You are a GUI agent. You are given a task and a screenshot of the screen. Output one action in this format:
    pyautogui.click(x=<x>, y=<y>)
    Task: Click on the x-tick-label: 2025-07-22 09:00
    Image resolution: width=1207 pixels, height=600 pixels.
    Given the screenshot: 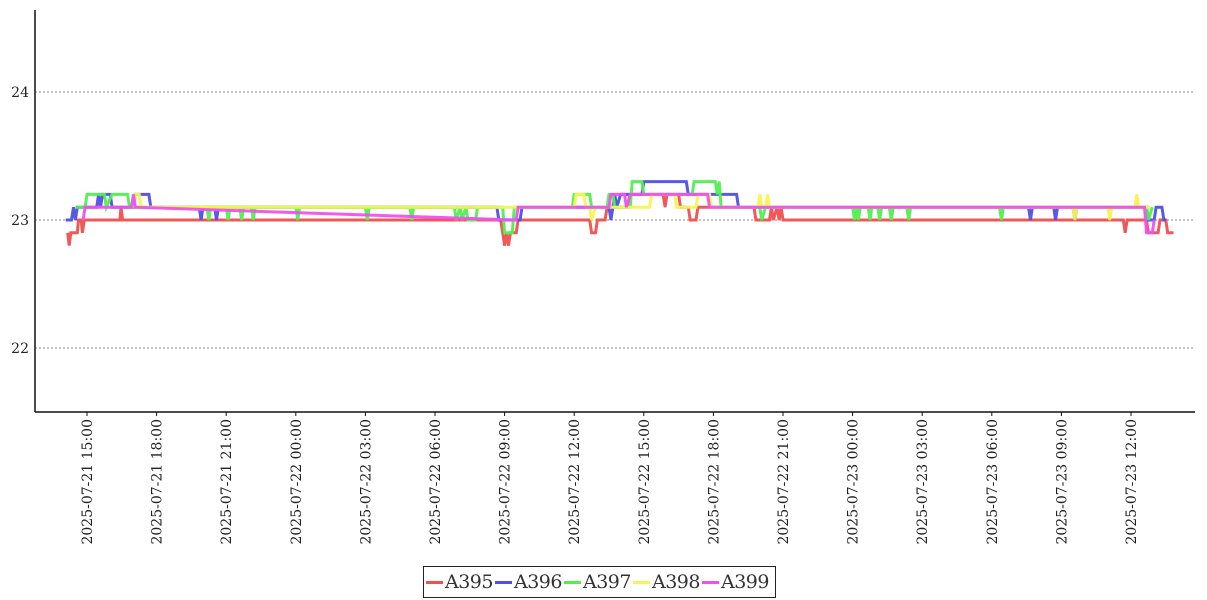 What is the action you would take?
    pyautogui.click(x=506, y=482)
    